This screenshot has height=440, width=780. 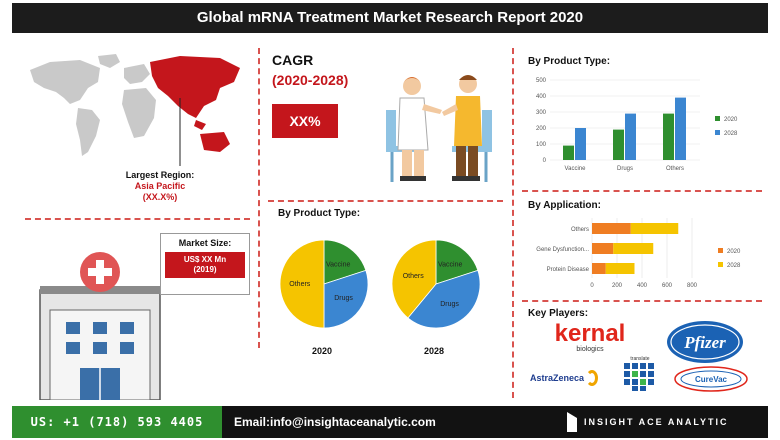 What do you see at coordinates (439, 128) in the screenshot?
I see `doctor-patient-illustration` at bounding box center [439, 128].